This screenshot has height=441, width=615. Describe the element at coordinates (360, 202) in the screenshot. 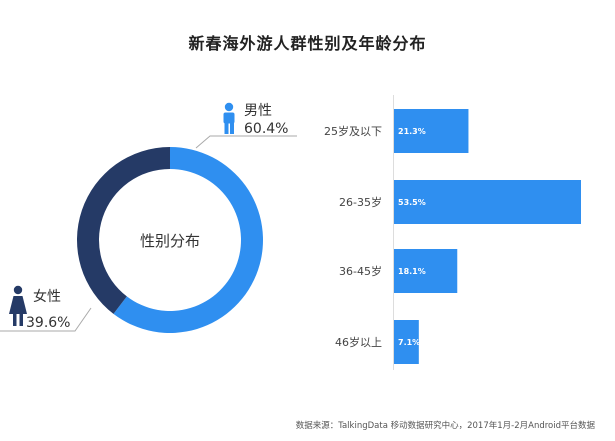

I see `bar-category-label: 26-35岁` at that location.